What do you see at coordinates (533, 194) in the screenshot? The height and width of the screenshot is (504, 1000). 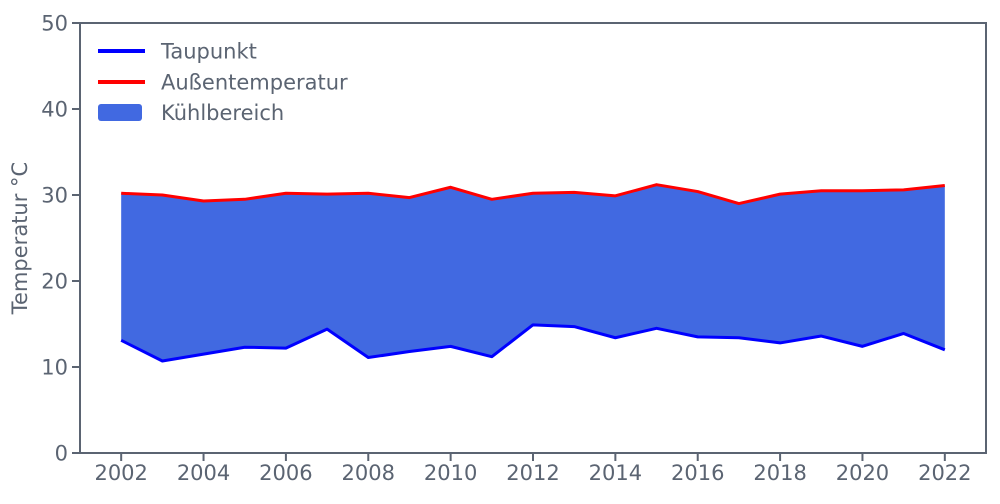 I see `aussentemperatur-line` at bounding box center [533, 194].